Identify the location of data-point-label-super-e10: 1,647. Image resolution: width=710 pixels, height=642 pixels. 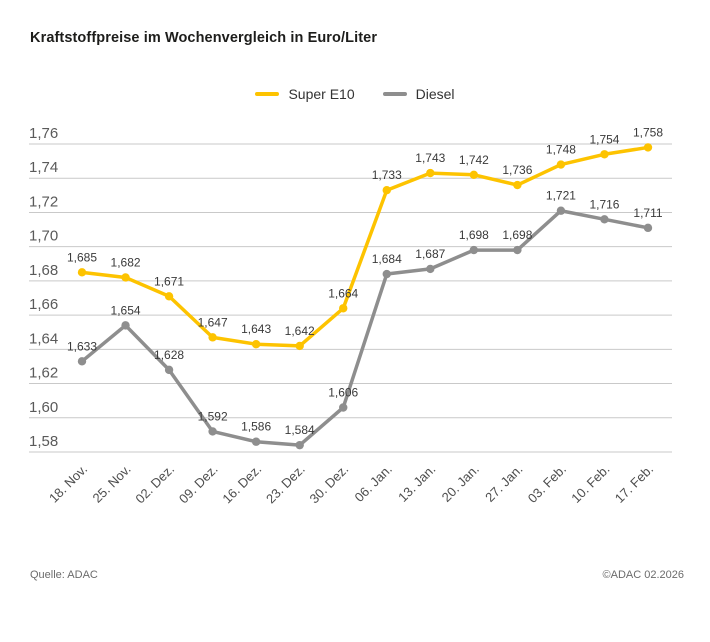
(213, 322).